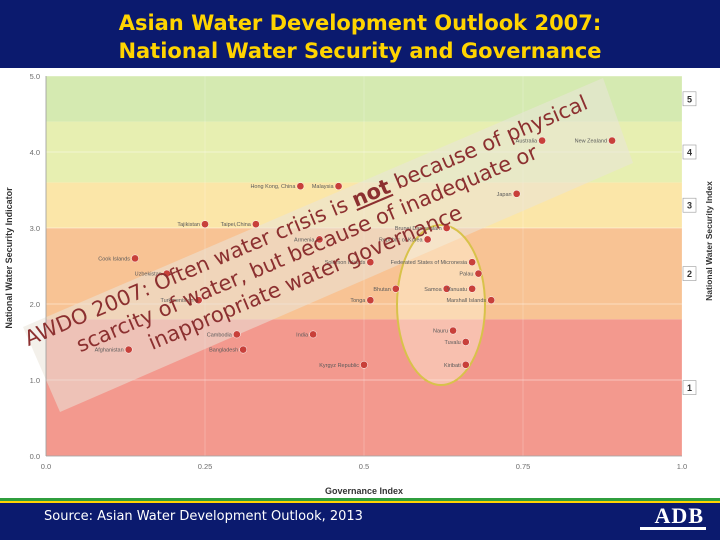  I want to click on point-label: Afghanistan, so click(109, 351).